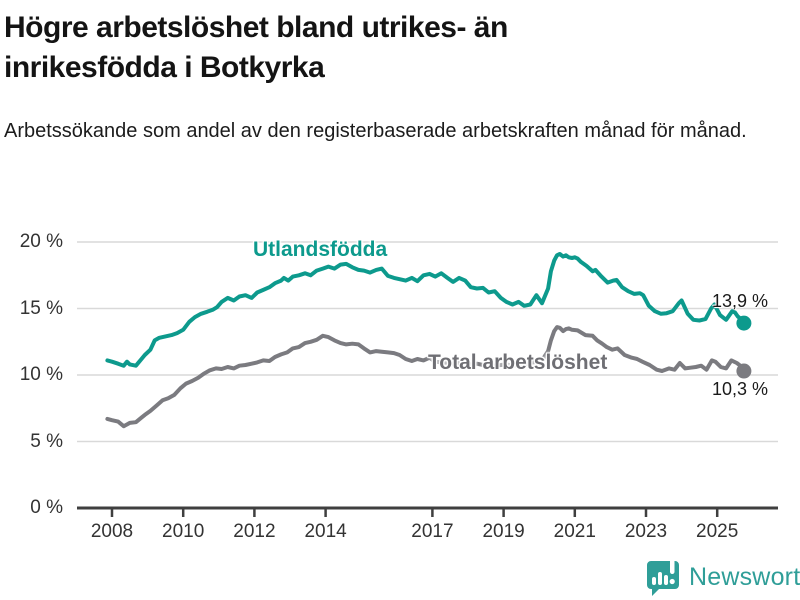  Describe the element at coordinates (112, 531) in the screenshot. I see `x-tick-label: 2008` at that location.